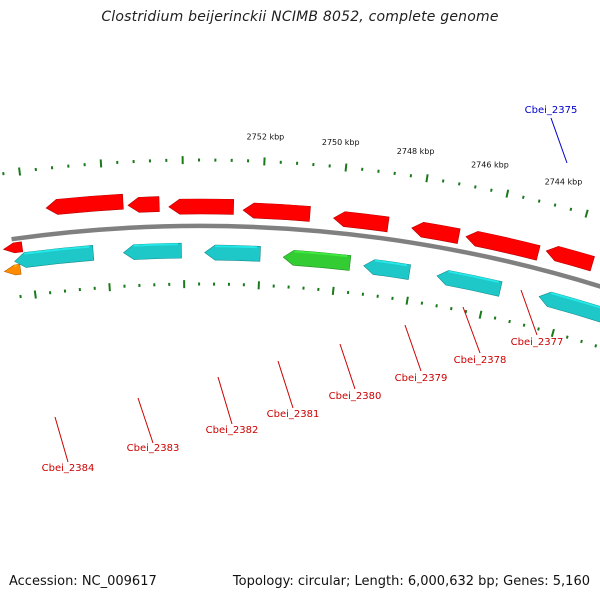 The width and height of the screenshot is (600, 600). What do you see at coordinates (83, 581) in the screenshot?
I see `accession-text: Accession: NC_009617` at bounding box center [83, 581].